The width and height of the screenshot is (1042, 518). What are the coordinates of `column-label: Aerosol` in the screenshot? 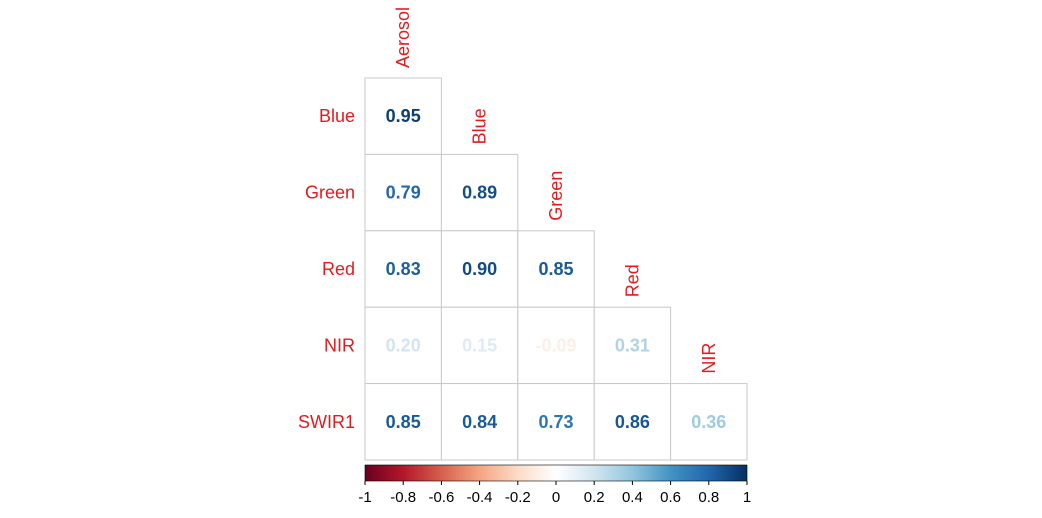 It's located at (403, 37).